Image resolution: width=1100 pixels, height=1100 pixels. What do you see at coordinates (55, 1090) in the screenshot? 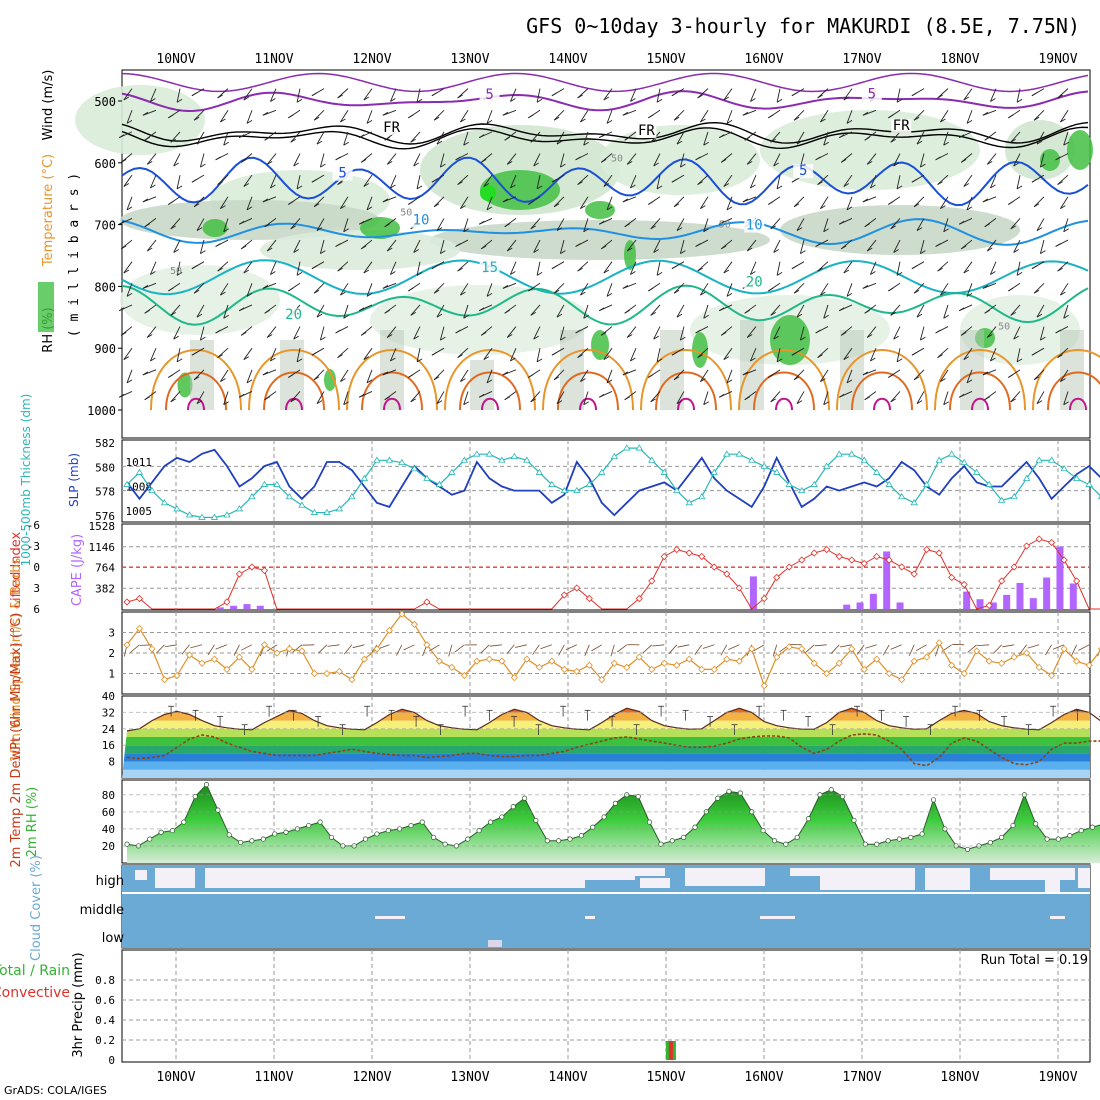
I see `credit-text: GrADS: COLA/IGES` at bounding box center [55, 1090].